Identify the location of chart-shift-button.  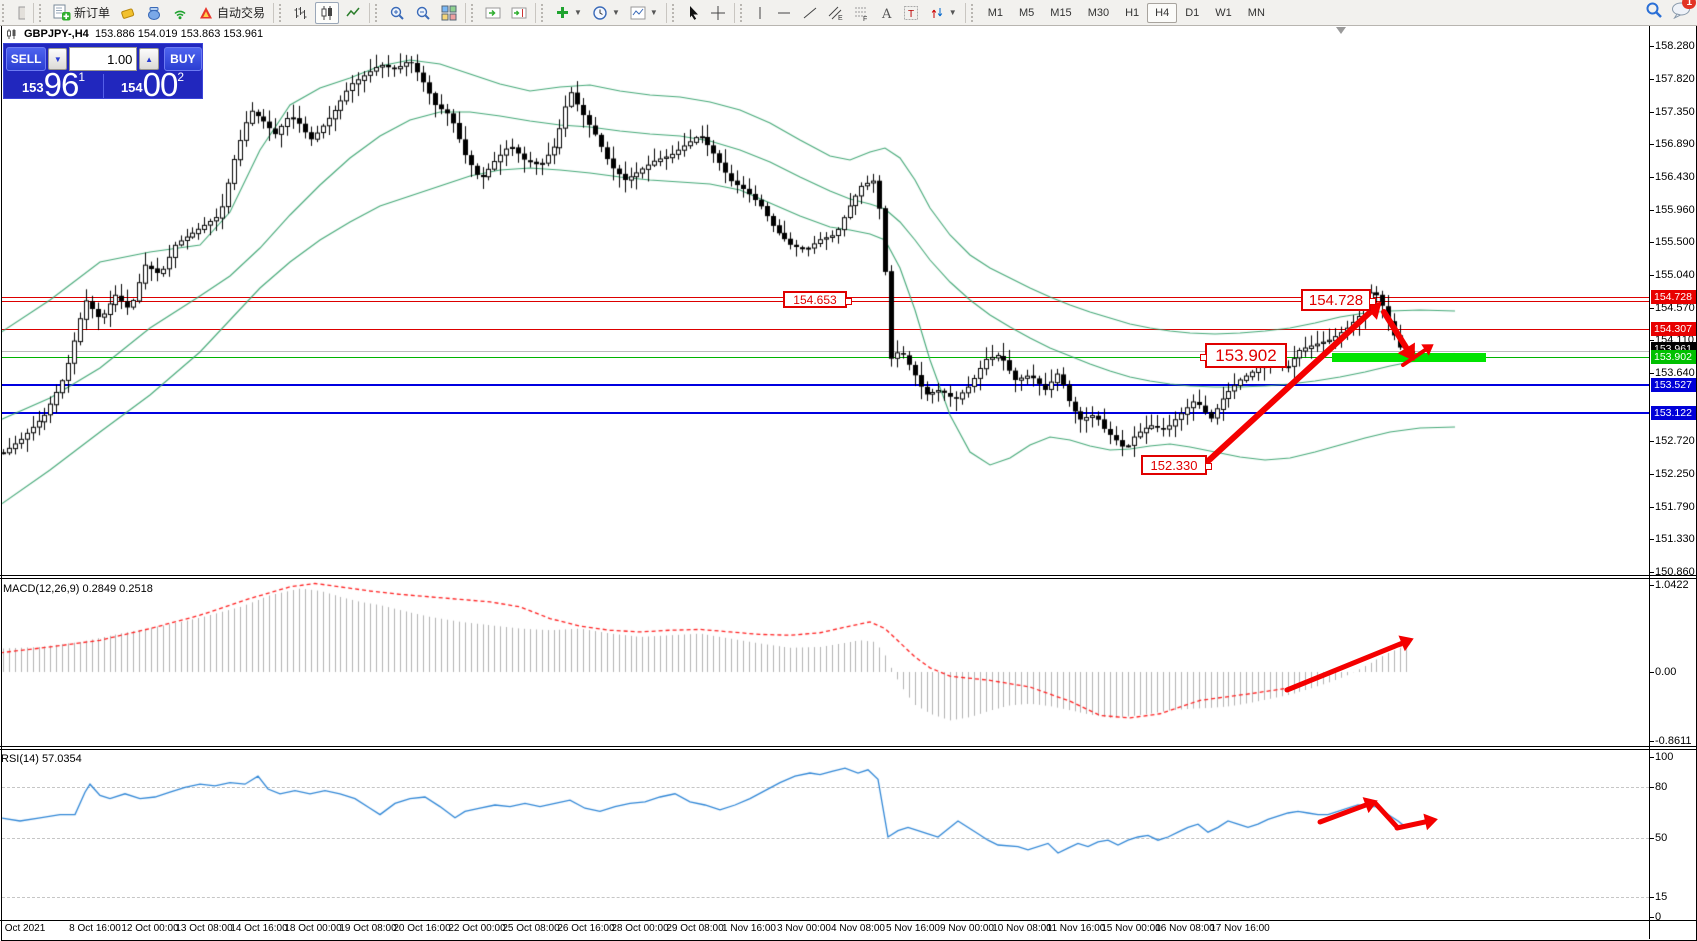
(519, 13).